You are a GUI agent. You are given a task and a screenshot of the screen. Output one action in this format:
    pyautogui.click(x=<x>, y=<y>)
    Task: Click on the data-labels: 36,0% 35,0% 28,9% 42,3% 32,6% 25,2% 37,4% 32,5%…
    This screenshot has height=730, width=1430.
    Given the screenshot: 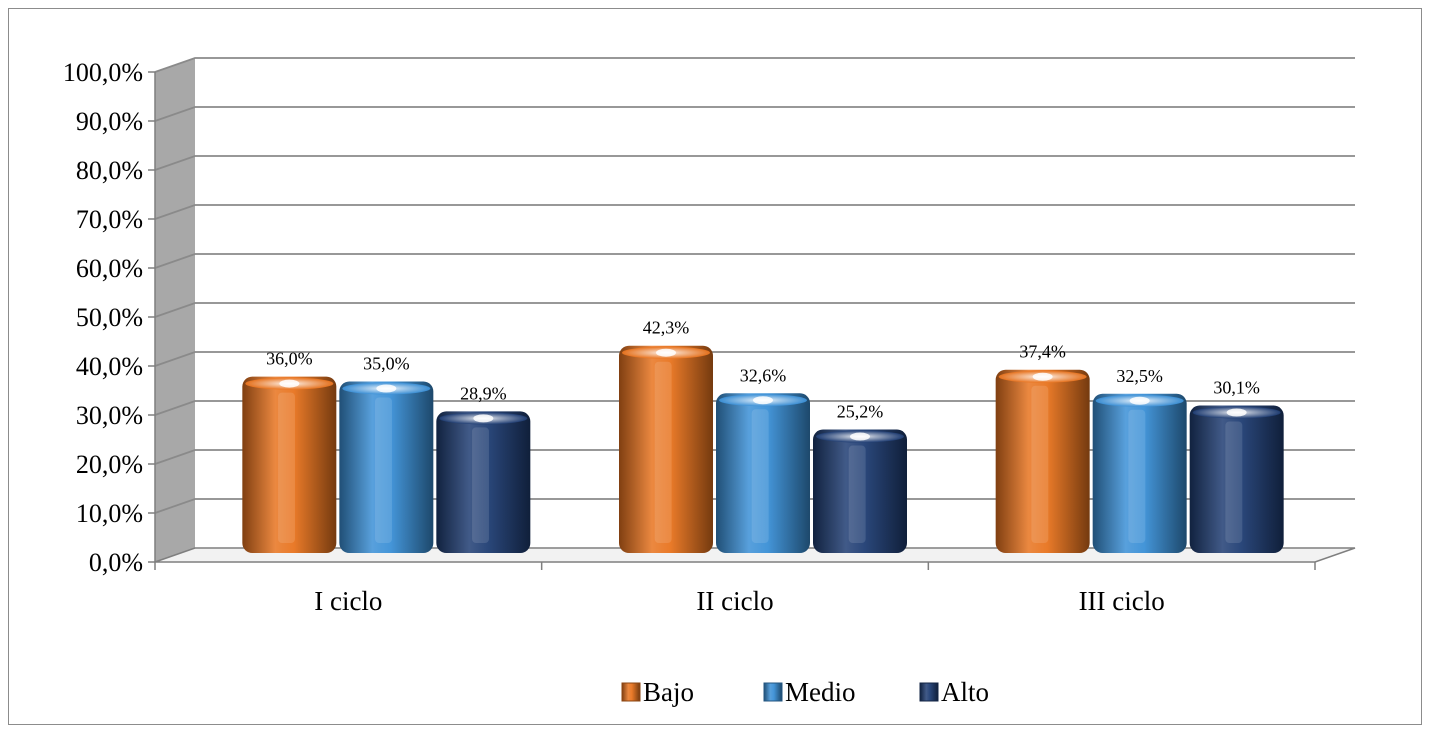 What is the action you would take?
    pyautogui.click(x=763, y=370)
    